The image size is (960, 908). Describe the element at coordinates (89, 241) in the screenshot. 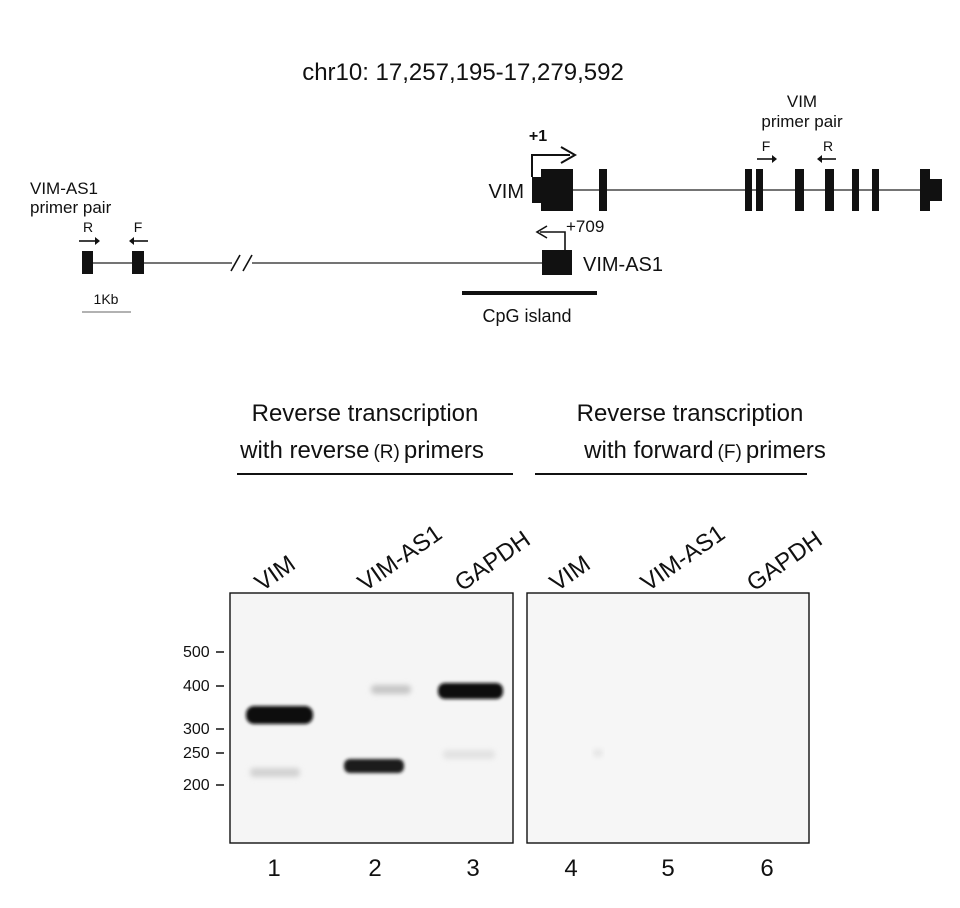

I see `vim-as1-reverse-primer-arrow` at that location.